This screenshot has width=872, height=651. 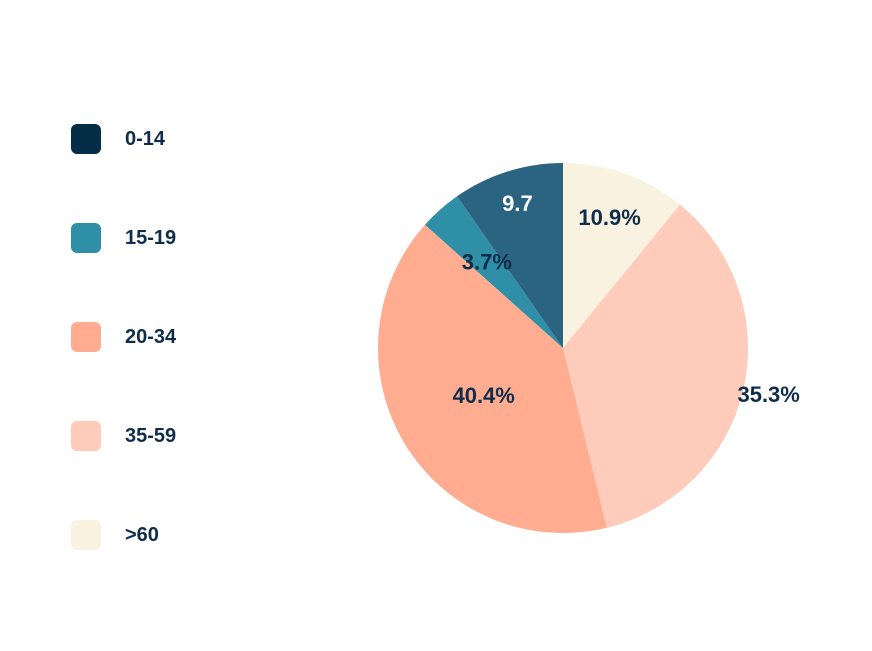 I want to click on legend-label-0-14: 0-14, so click(x=145, y=138).